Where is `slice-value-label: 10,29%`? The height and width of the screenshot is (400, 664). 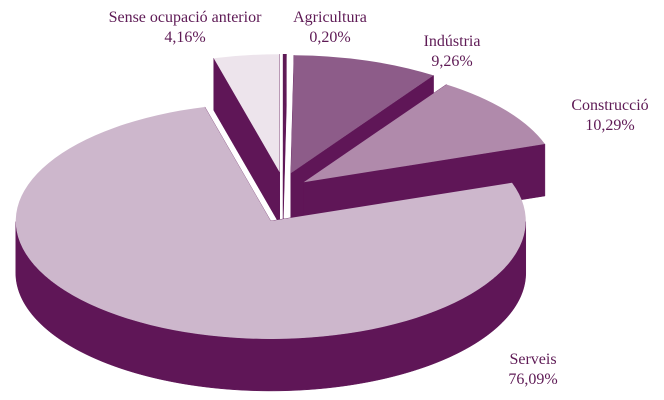 slice-value-label: 10,29% is located at coordinates (609, 125).